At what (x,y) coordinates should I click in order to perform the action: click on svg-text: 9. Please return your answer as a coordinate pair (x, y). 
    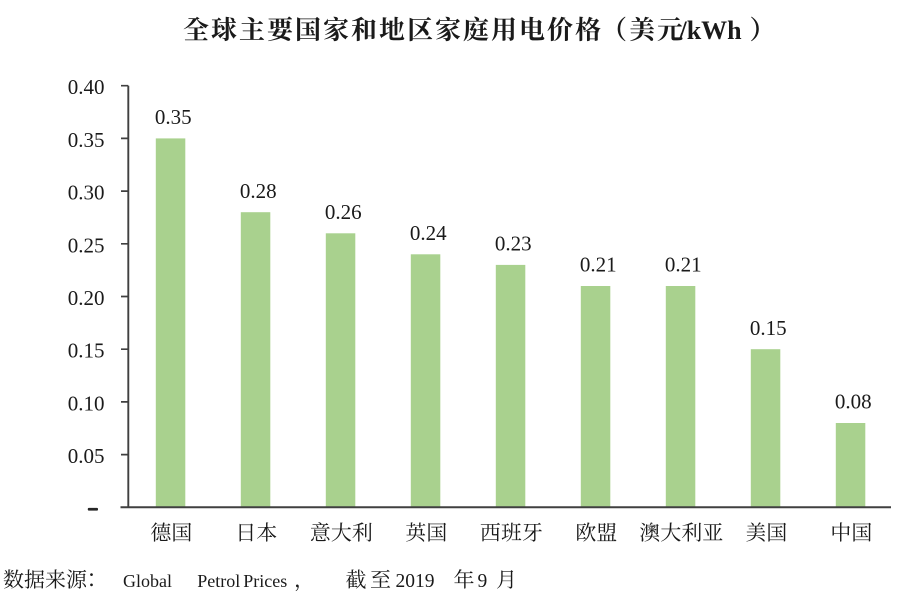
    Looking at the image, I should click on (483, 581).